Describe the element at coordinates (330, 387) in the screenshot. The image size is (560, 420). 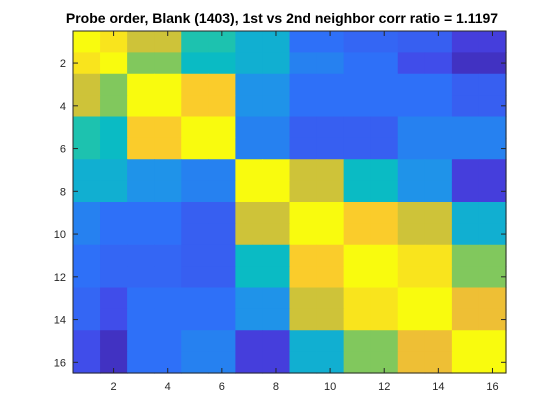
I see `x-tick-label: 10` at that location.